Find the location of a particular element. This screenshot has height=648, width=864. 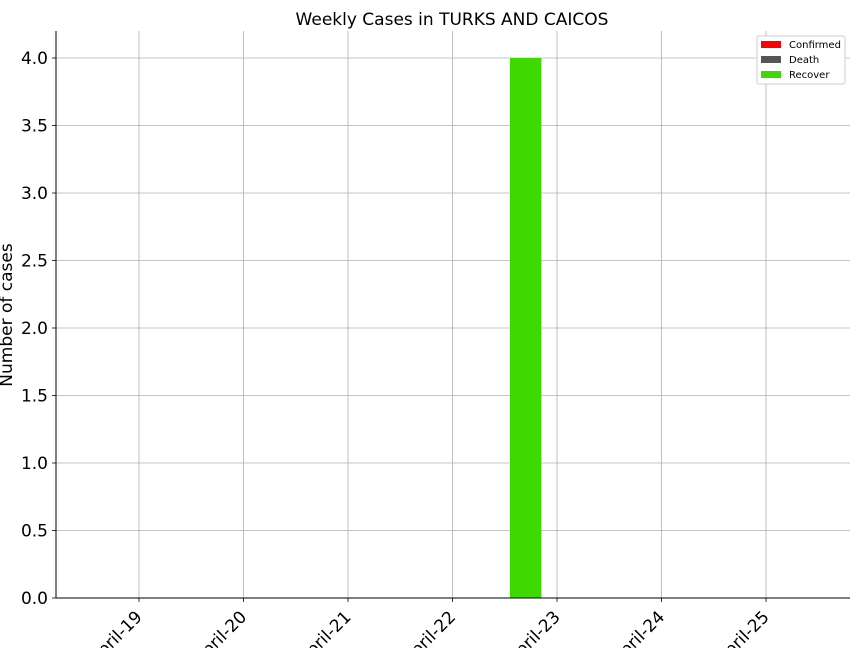

x-tick-label: April-25 is located at coordinates (742, 627).